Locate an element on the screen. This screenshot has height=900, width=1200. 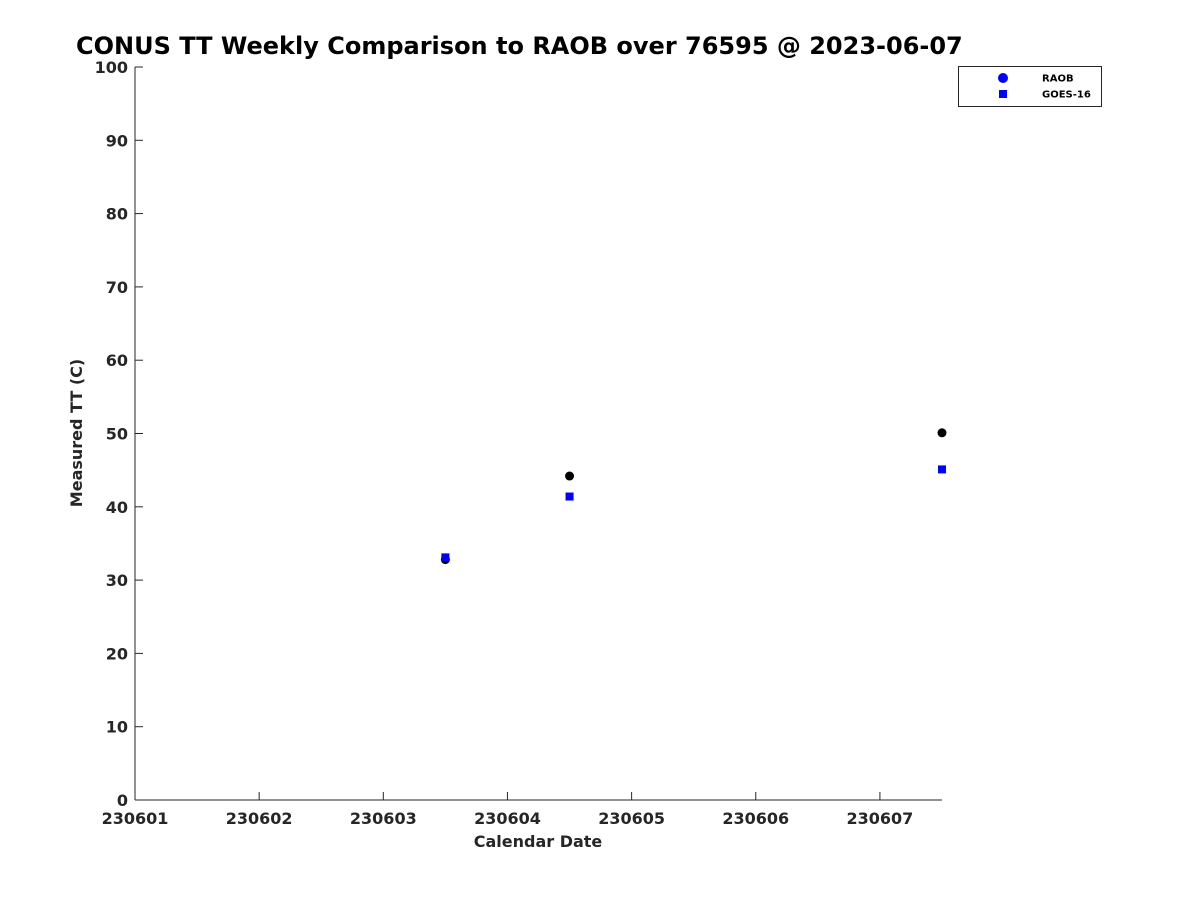
legend-box is located at coordinates (1030, 86).